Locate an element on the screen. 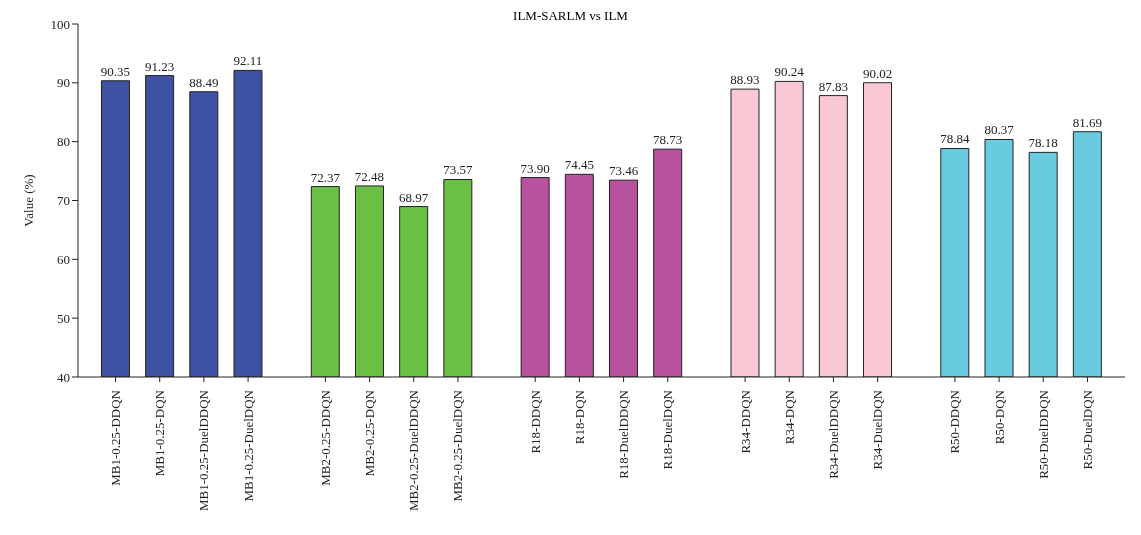  data-label: 88.93 is located at coordinates (745, 80).